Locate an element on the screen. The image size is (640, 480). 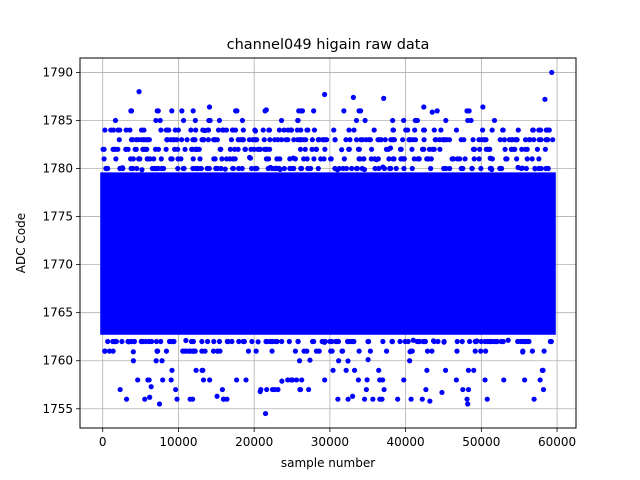
y-axis-ticks: 1755 1760 1765 1770 1775 1780 1785 1790 is located at coordinates (61, 240).